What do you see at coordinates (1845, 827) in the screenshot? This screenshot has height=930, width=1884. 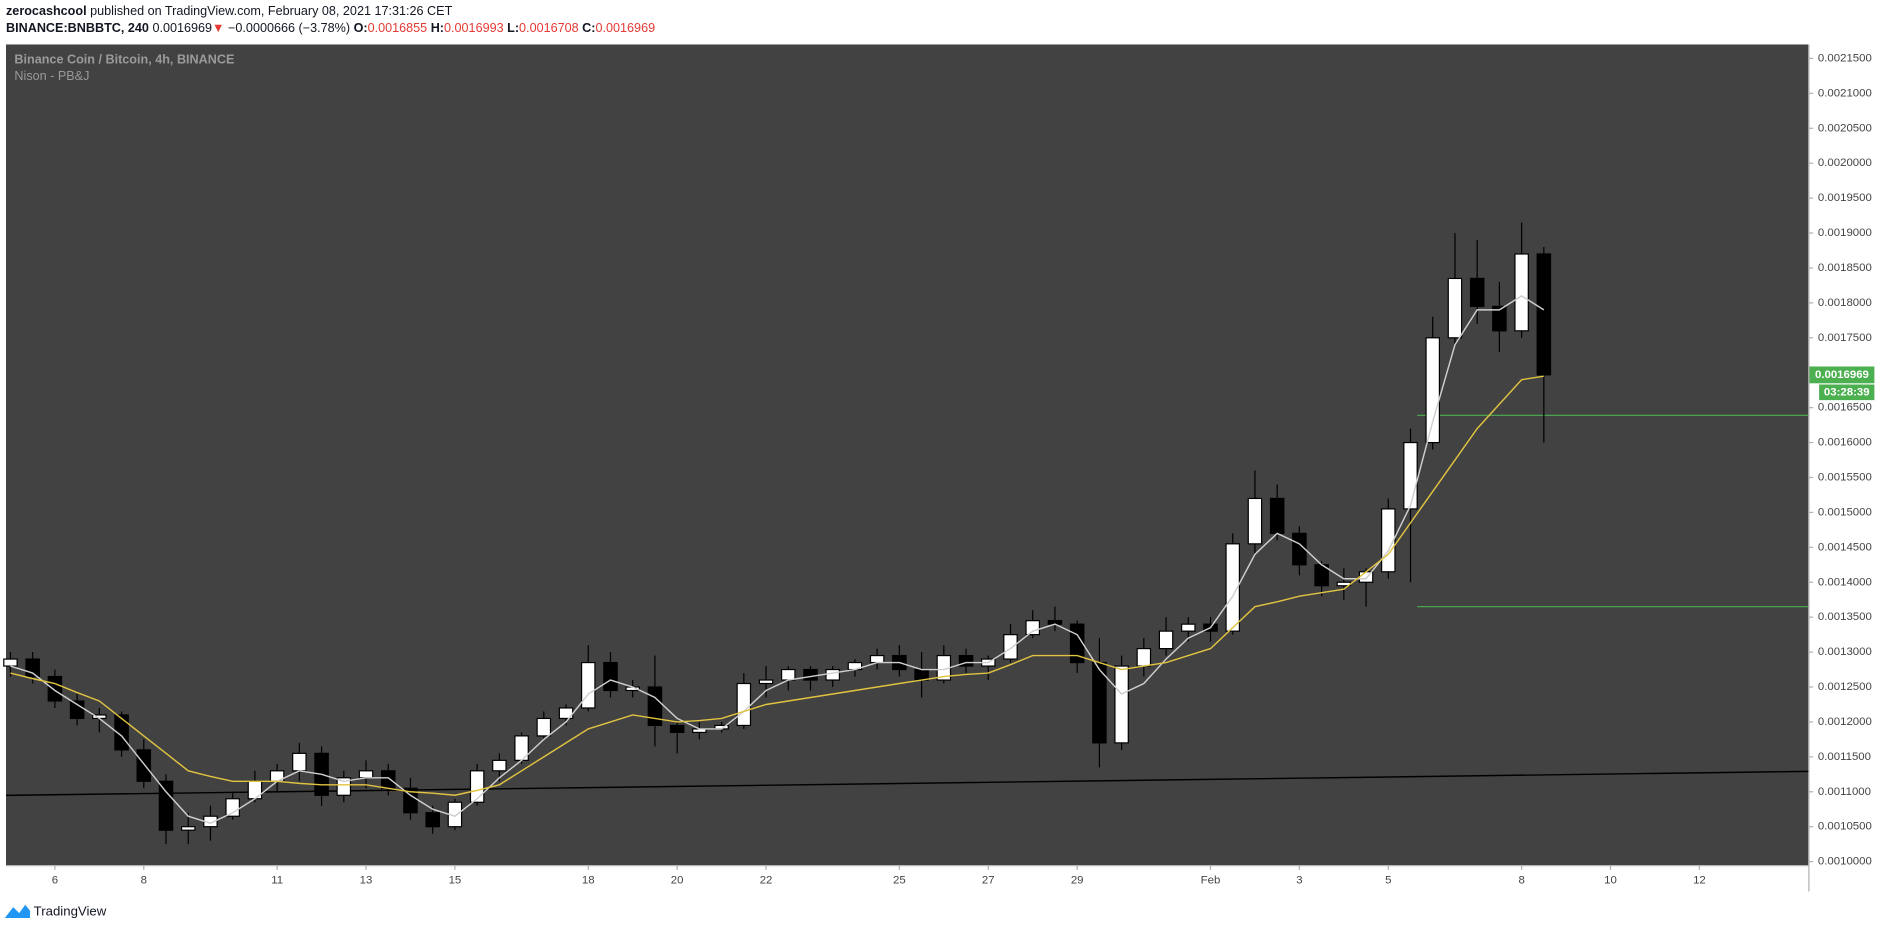 I see `y-tick-label: 0.0010500` at bounding box center [1845, 827].